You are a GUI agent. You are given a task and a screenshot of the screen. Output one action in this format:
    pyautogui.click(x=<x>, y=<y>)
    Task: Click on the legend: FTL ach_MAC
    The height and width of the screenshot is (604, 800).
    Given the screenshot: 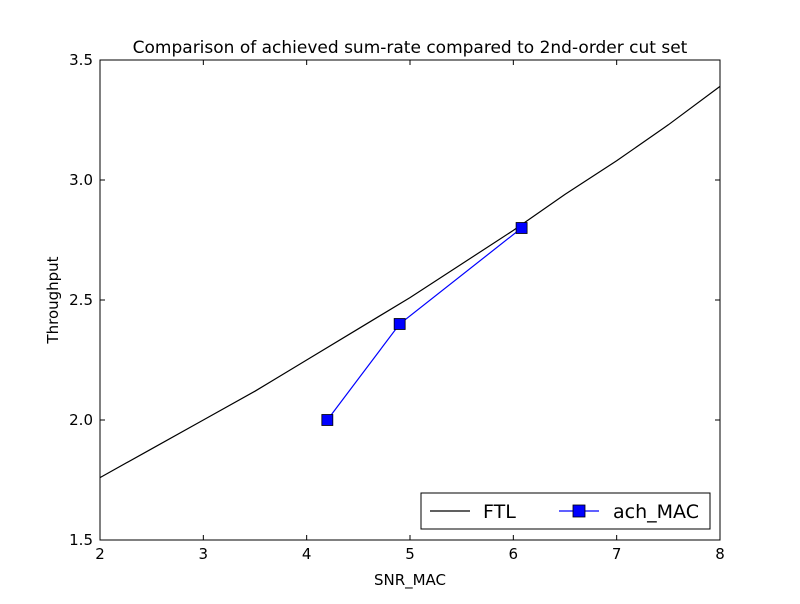 What is the action you would take?
    pyautogui.click(x=565, y=511)
    